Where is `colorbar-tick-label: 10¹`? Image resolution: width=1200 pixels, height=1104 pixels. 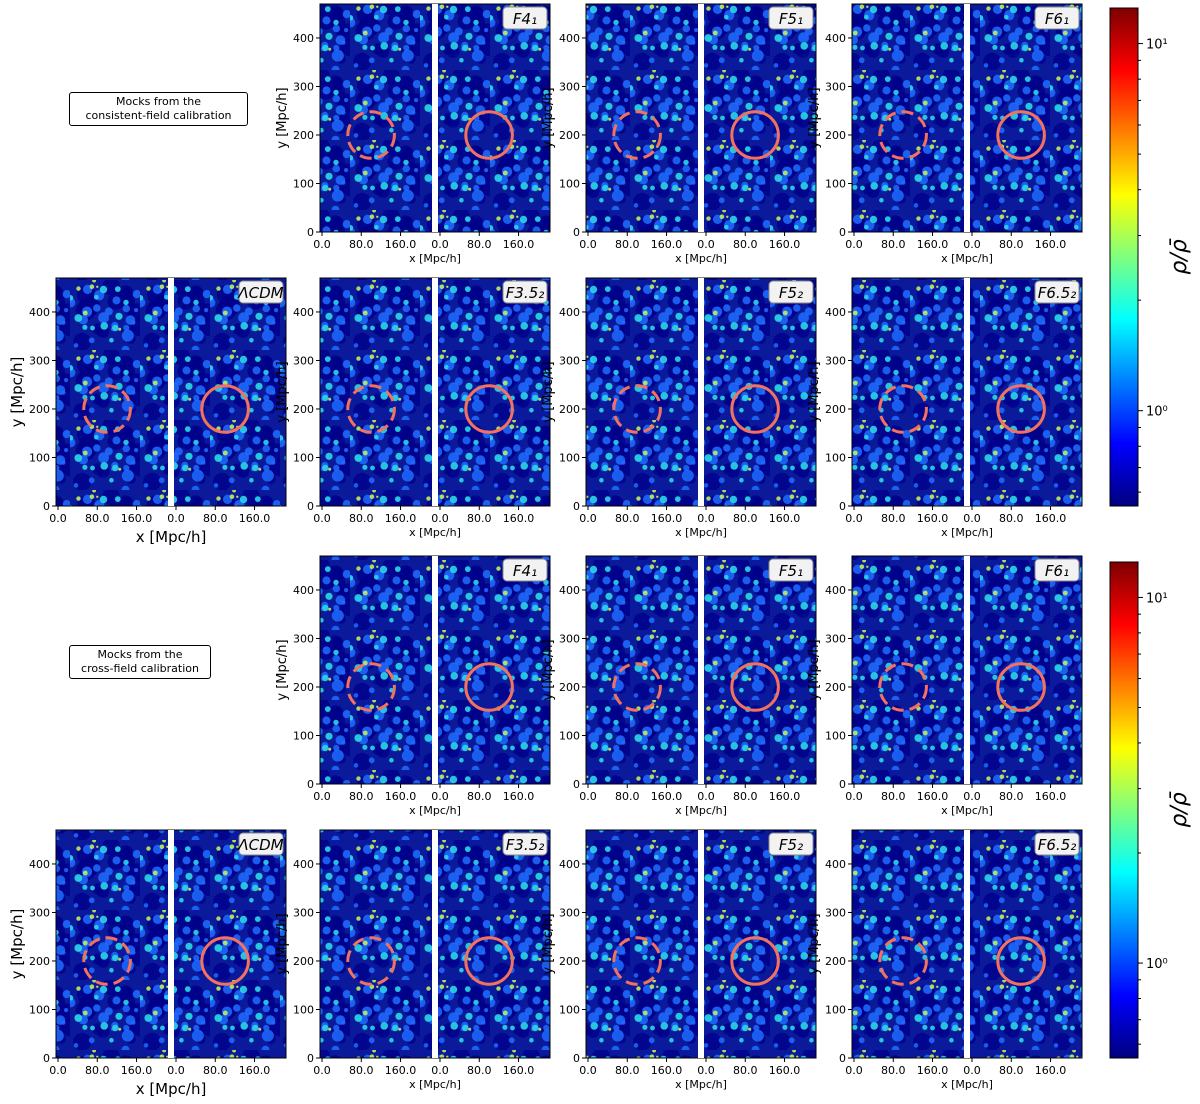
colorbar-tick-label: 10¹ is located at coordinates (1157, 45).